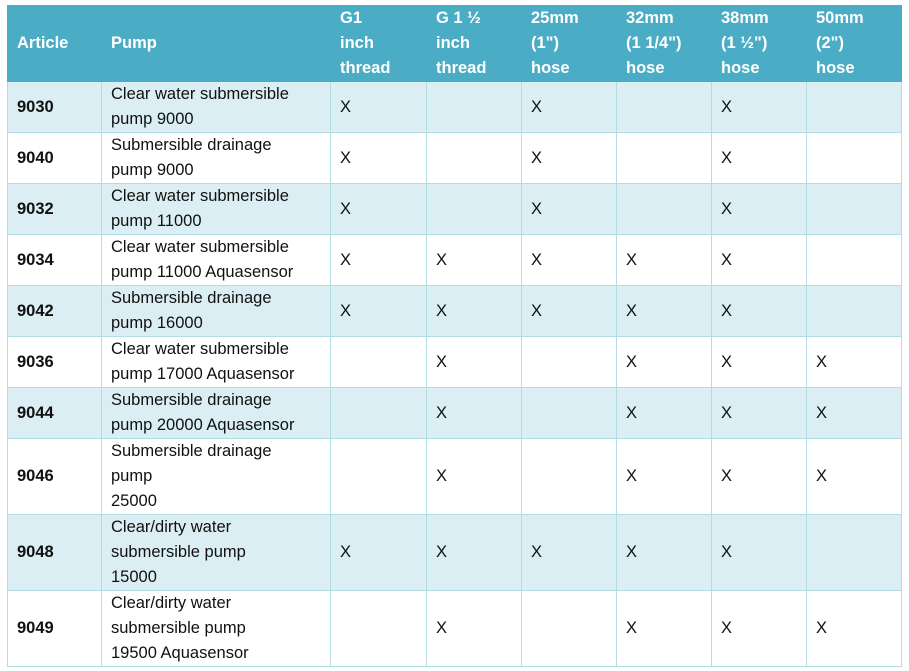 This screenshot has width=909, height=671. I want to click on pump-cell: Submersible drainage pump 9000, so click(216, 158).